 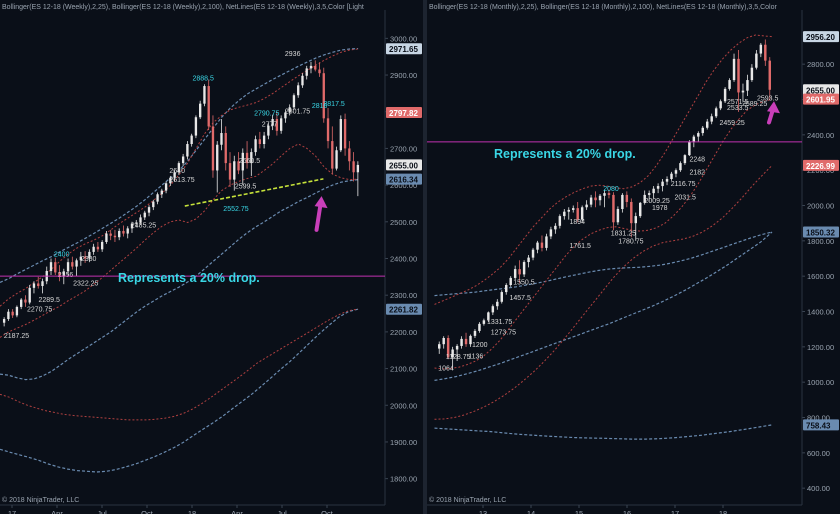 What do you see at coordinates (425, 257) in the screenshot?
I see `panel-divider` at bounding box center [425, 257].